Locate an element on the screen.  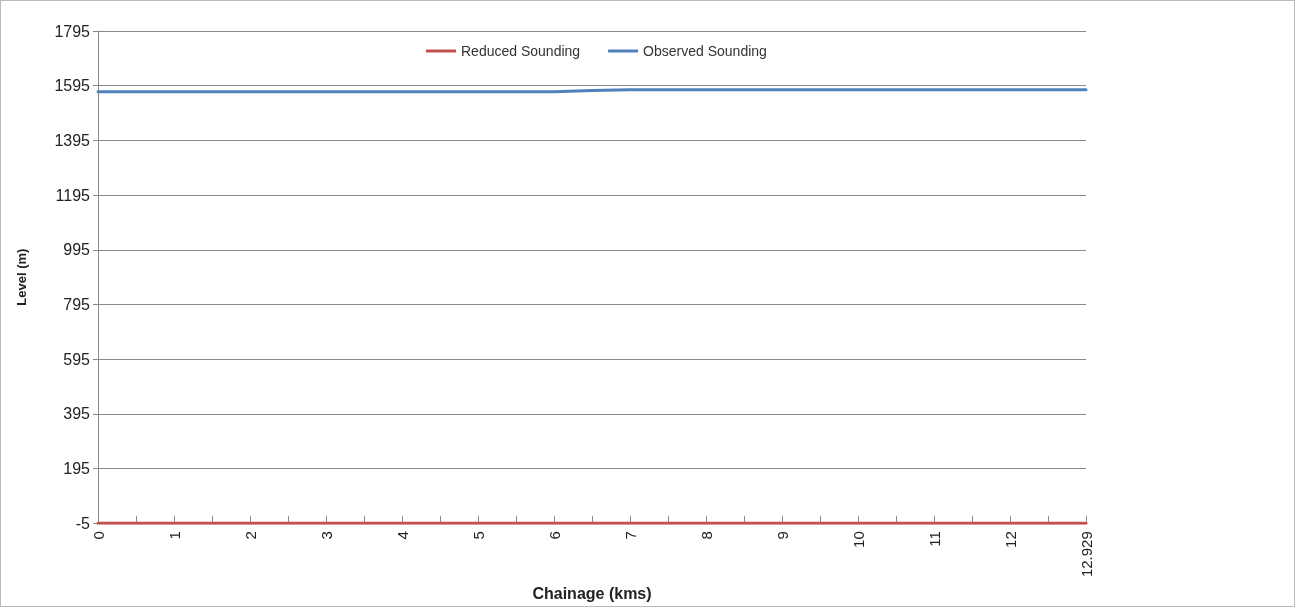
y-tick-label: -5 is located at coordinates (83, 523).